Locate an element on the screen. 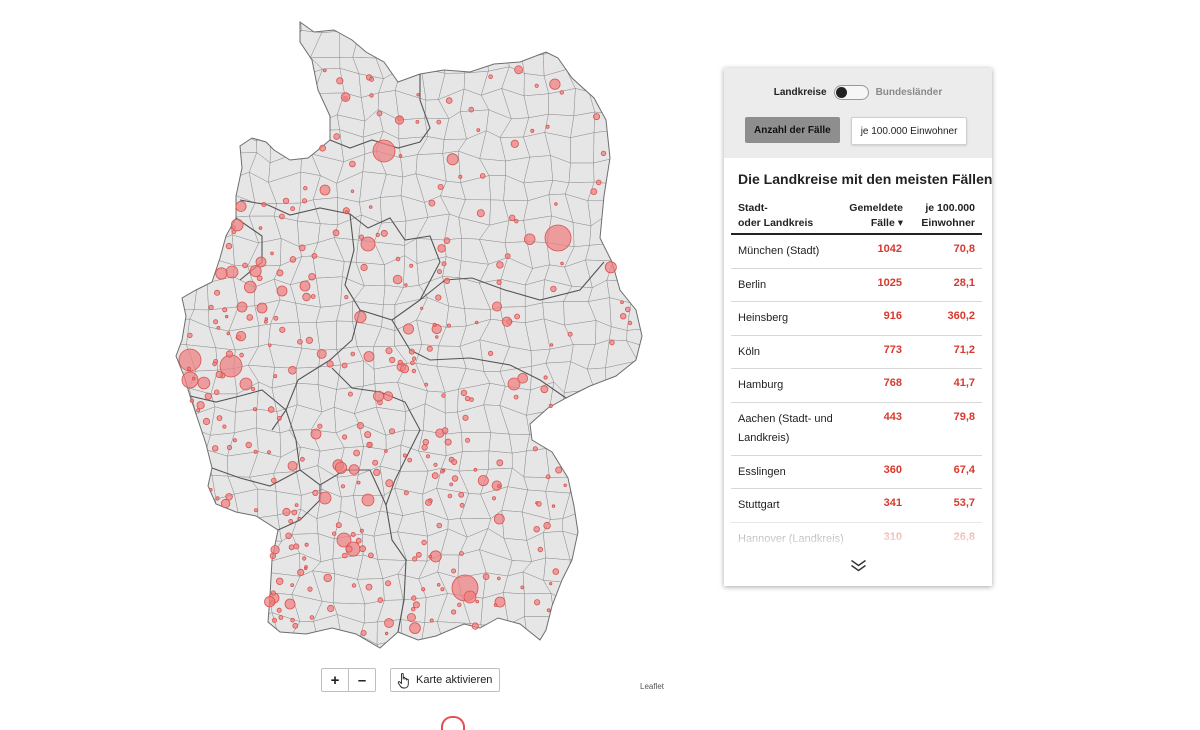 The width and height of the screenshot is (1200, 730). zoom-out-button: – is located at coordinates (361, 680).